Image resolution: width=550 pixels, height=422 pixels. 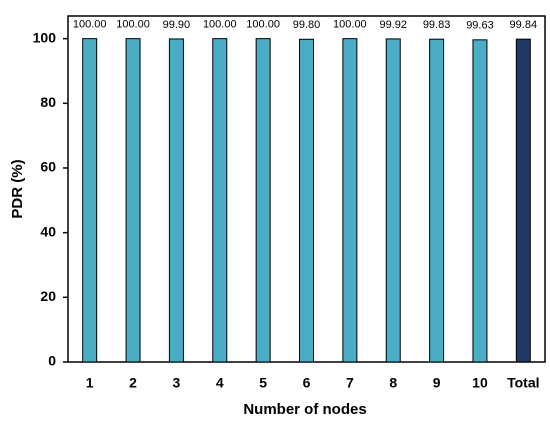 What do you see at coordinates (177, 383) in the screenshot?
I see `x-tick-label: 3` at bounding box center [177, 383].